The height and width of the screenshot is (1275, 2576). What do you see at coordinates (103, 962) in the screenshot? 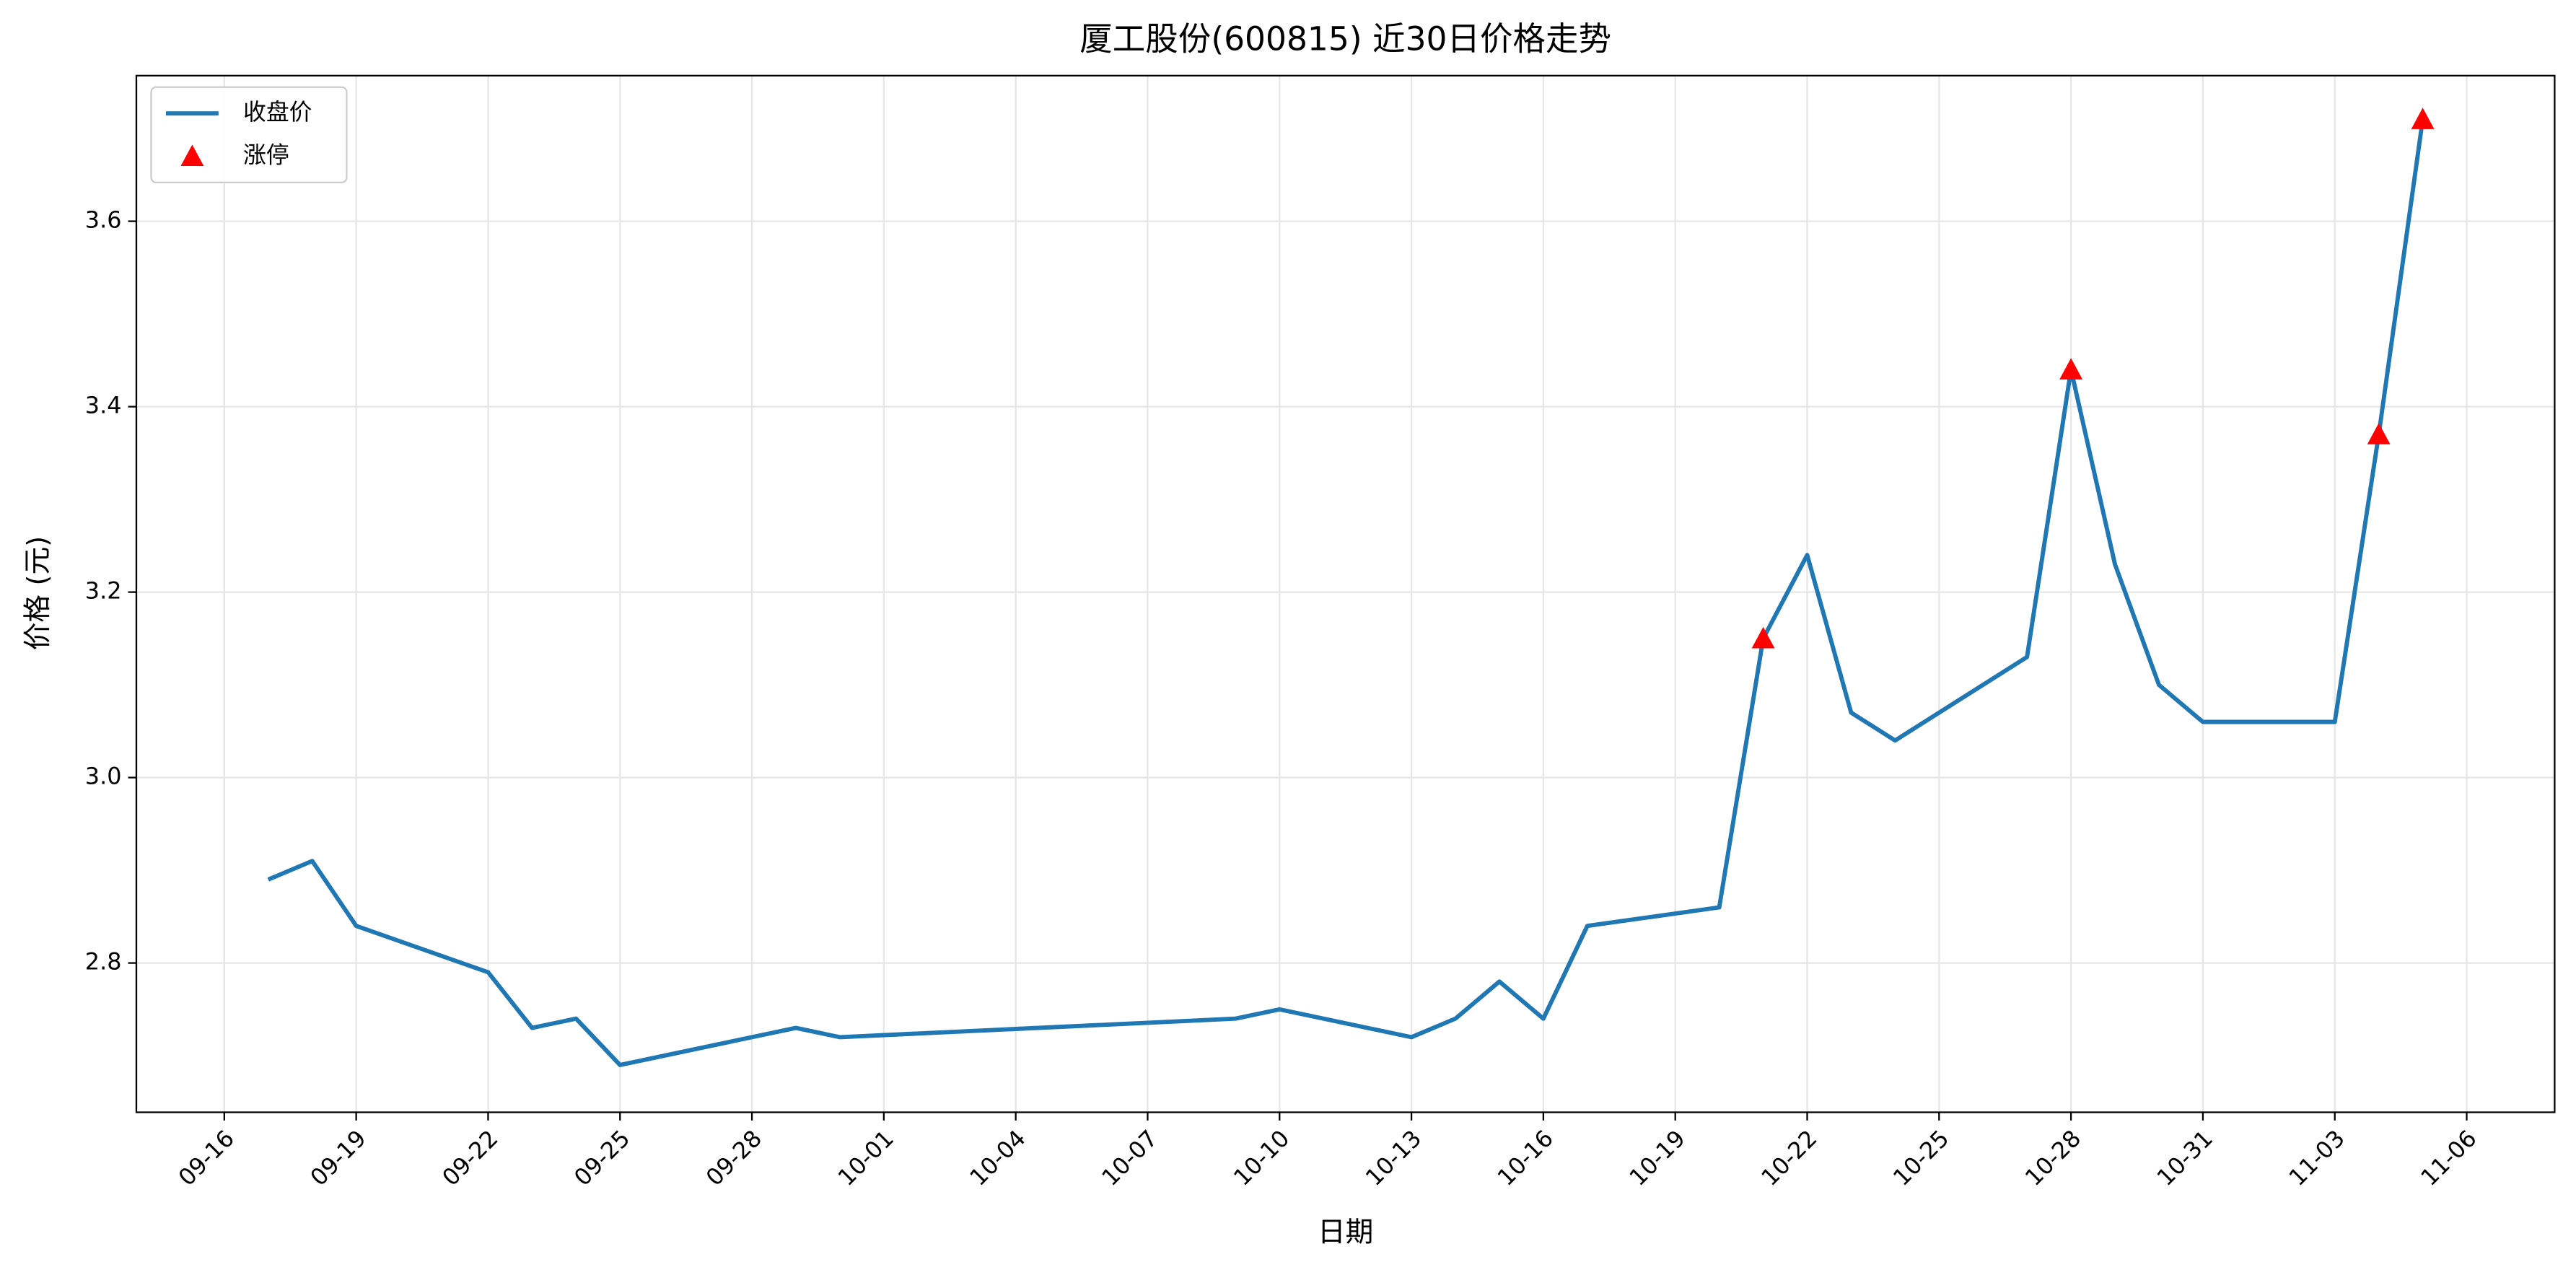
I see `y-tick-label: 2.8` at bounding box center [103, 962].